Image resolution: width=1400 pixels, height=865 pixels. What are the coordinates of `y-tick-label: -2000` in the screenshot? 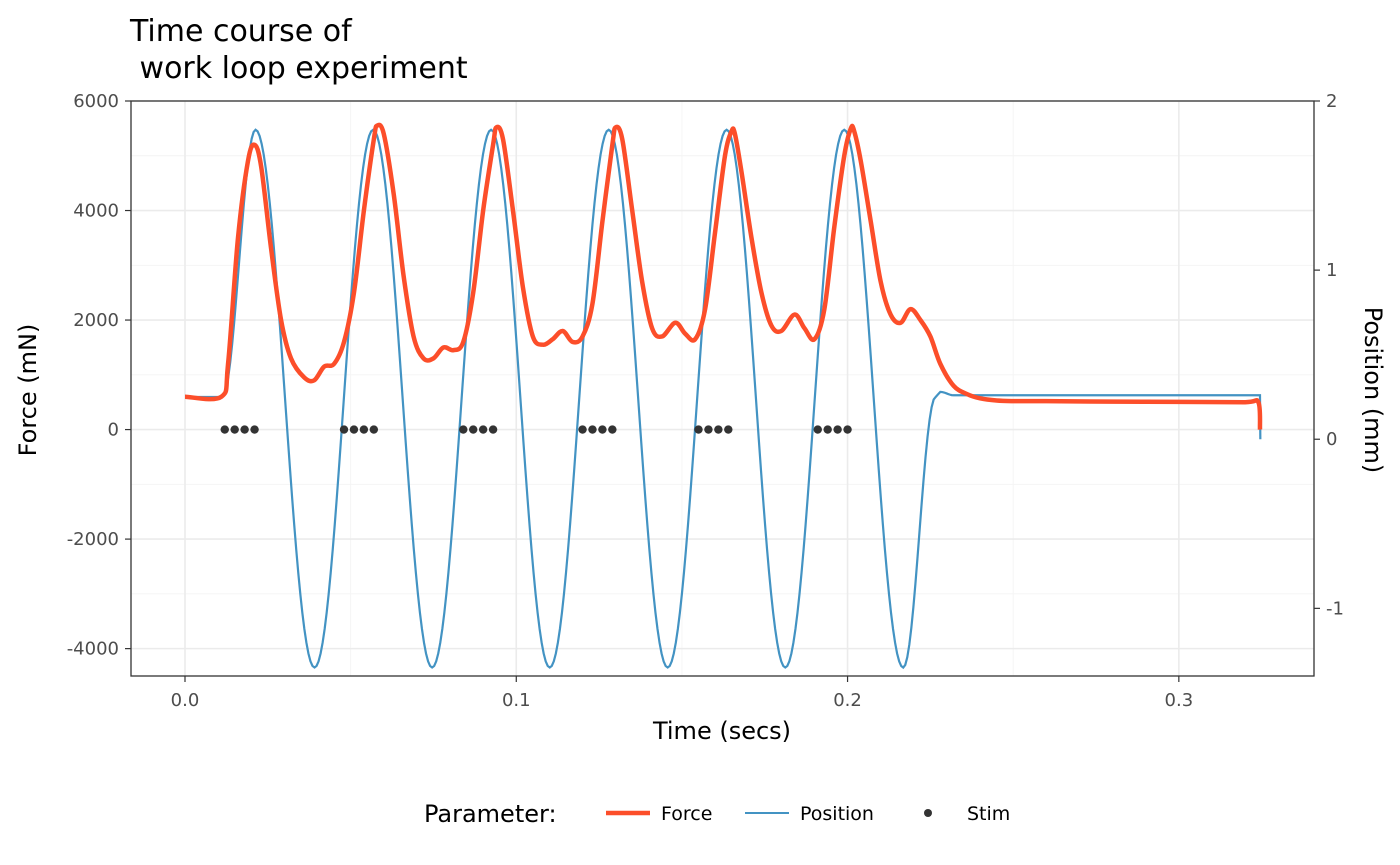 It's located at (93, 539).